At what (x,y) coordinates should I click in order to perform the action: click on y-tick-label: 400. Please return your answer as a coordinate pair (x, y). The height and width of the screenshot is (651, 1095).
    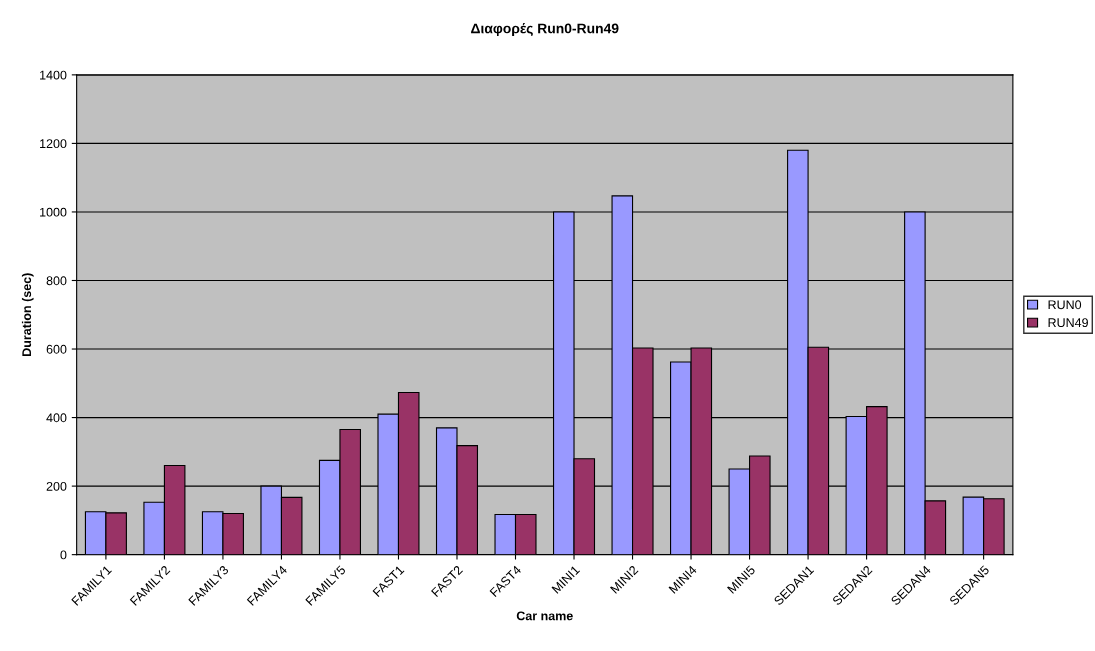
    Looking at the image, I should click on (56, 418).